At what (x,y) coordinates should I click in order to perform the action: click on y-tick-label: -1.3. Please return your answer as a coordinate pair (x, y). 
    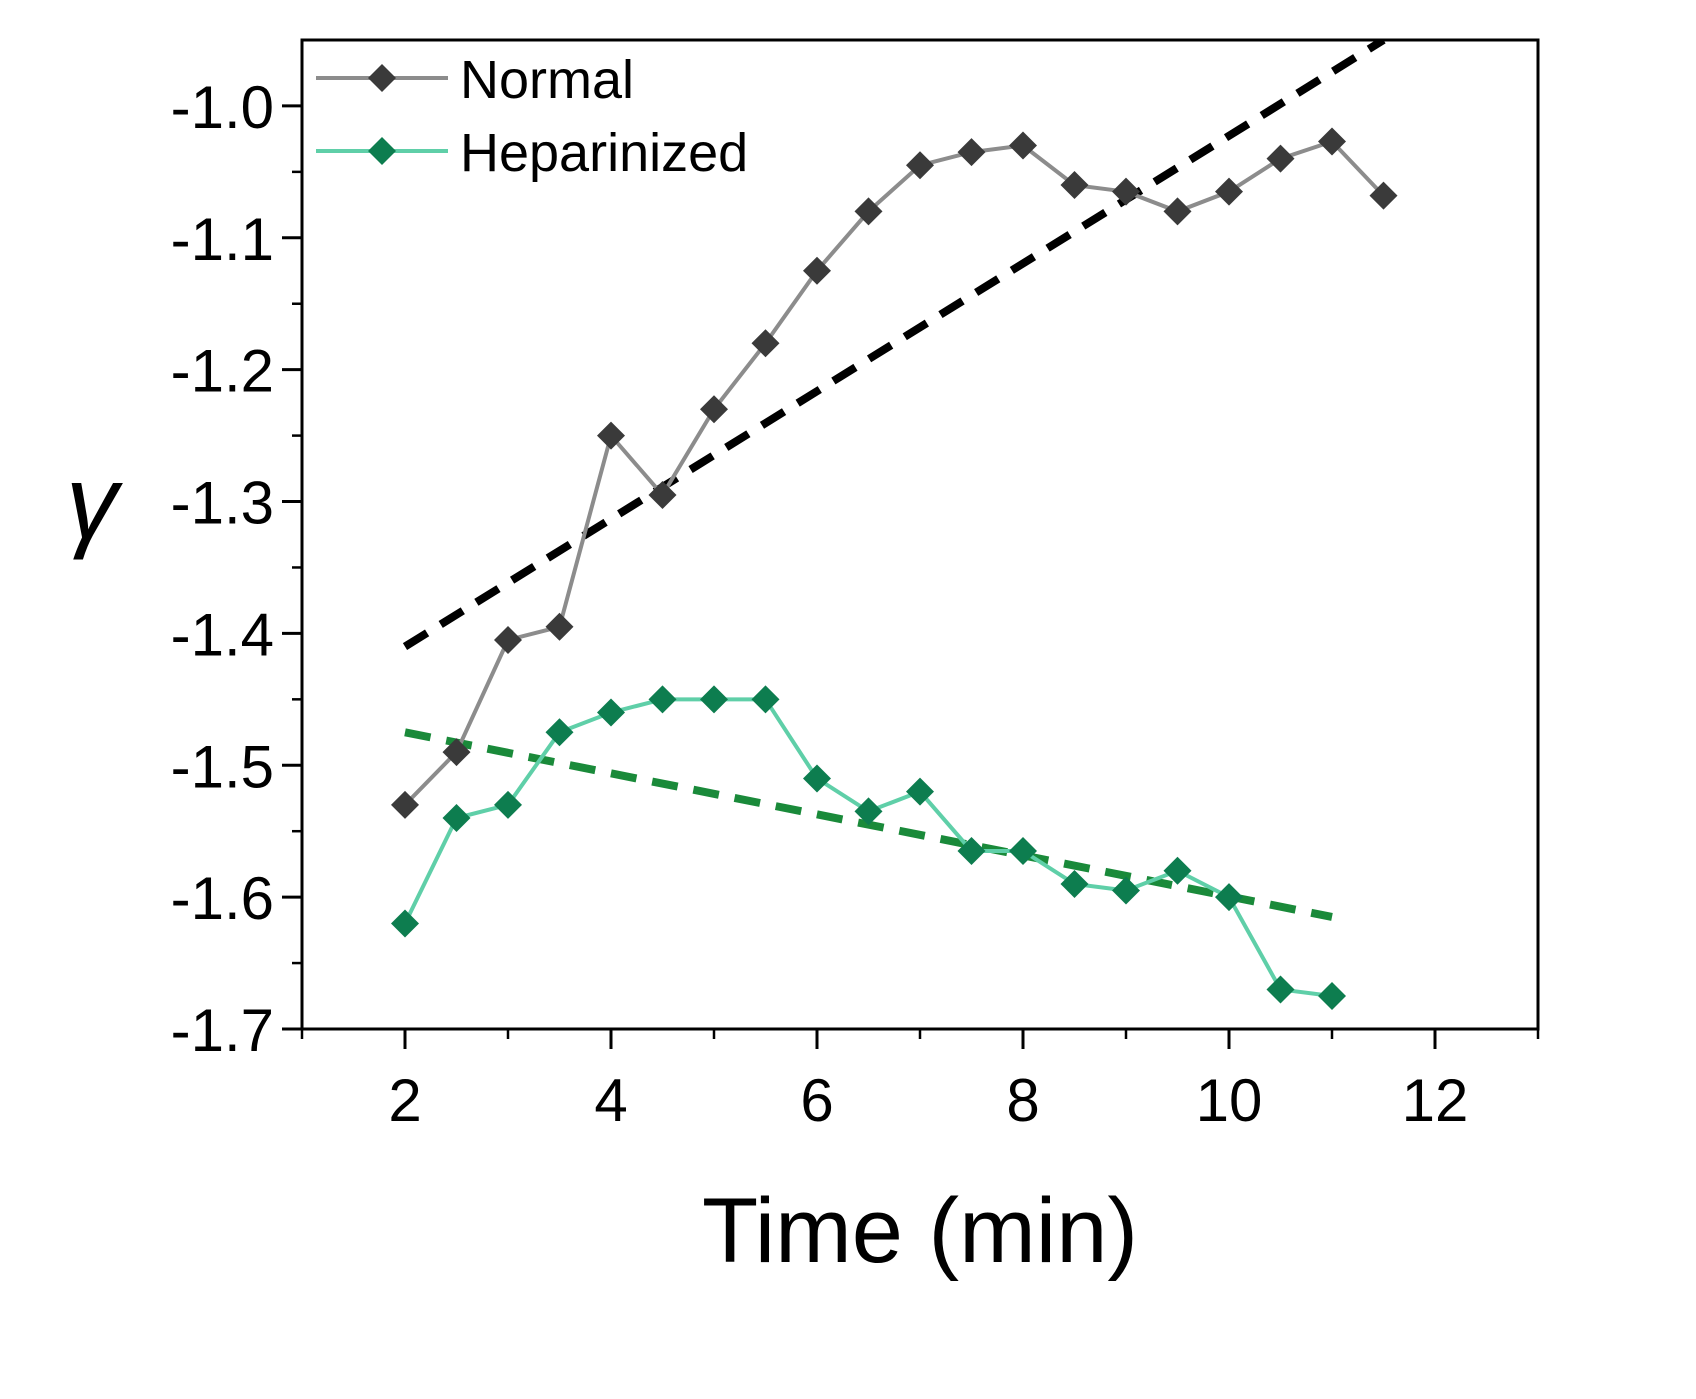
    Looking at the image, I should click on (222, 503).